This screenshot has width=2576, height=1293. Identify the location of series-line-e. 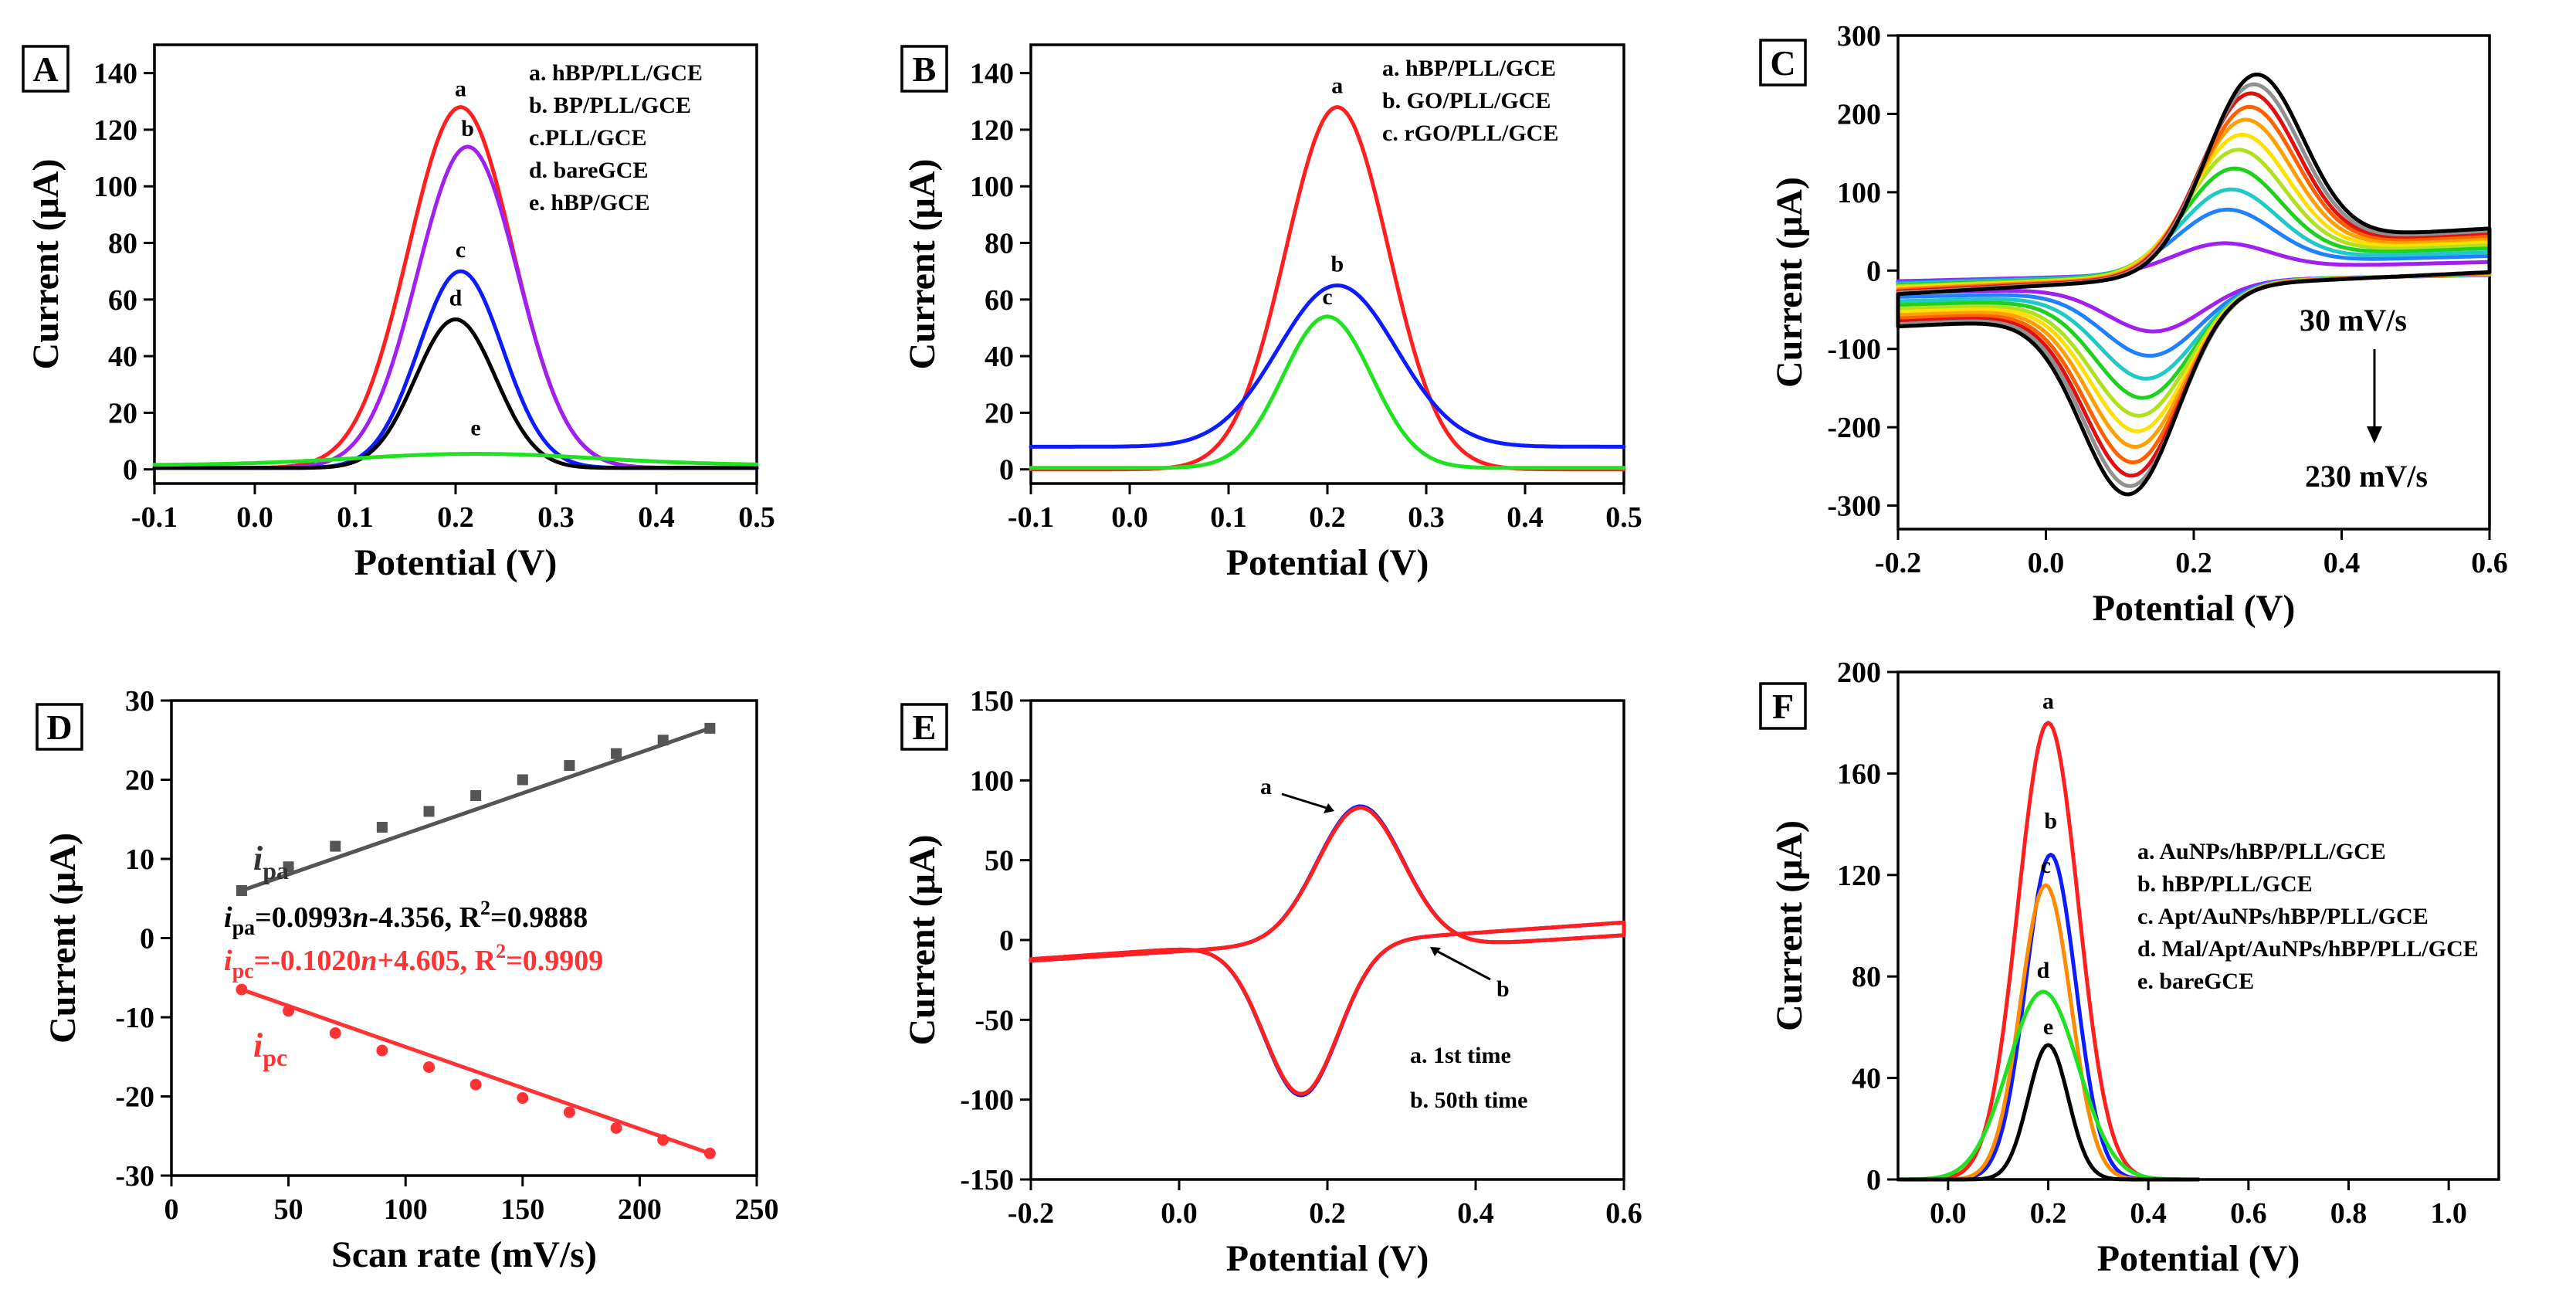
(455, 459).